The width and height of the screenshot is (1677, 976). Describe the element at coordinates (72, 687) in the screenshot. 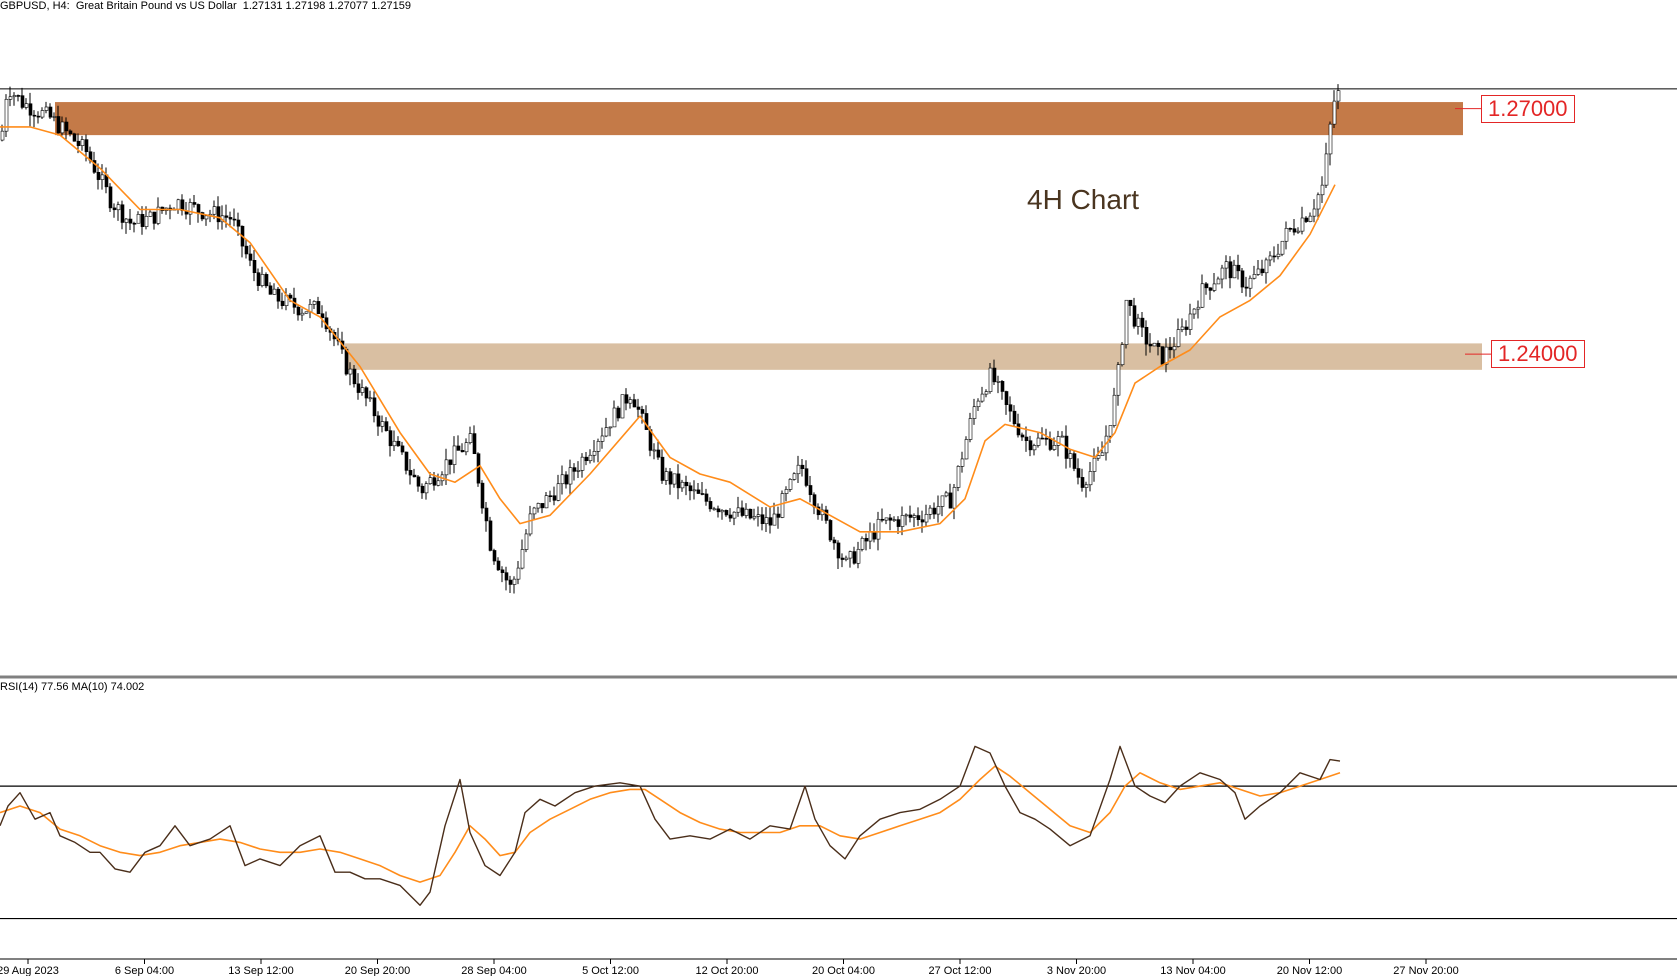

I see `rsi-header: RSI(14) 77.56 MA(10) 74.002` at that location.